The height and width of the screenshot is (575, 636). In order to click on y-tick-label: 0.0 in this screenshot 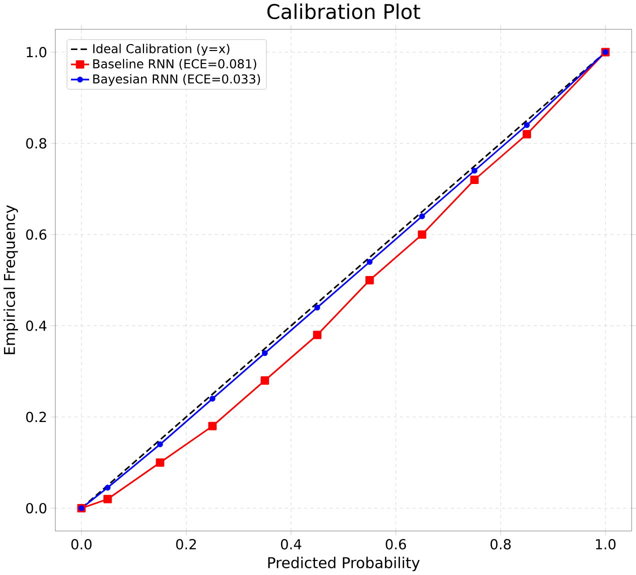, I will do `click(36, 508)`.